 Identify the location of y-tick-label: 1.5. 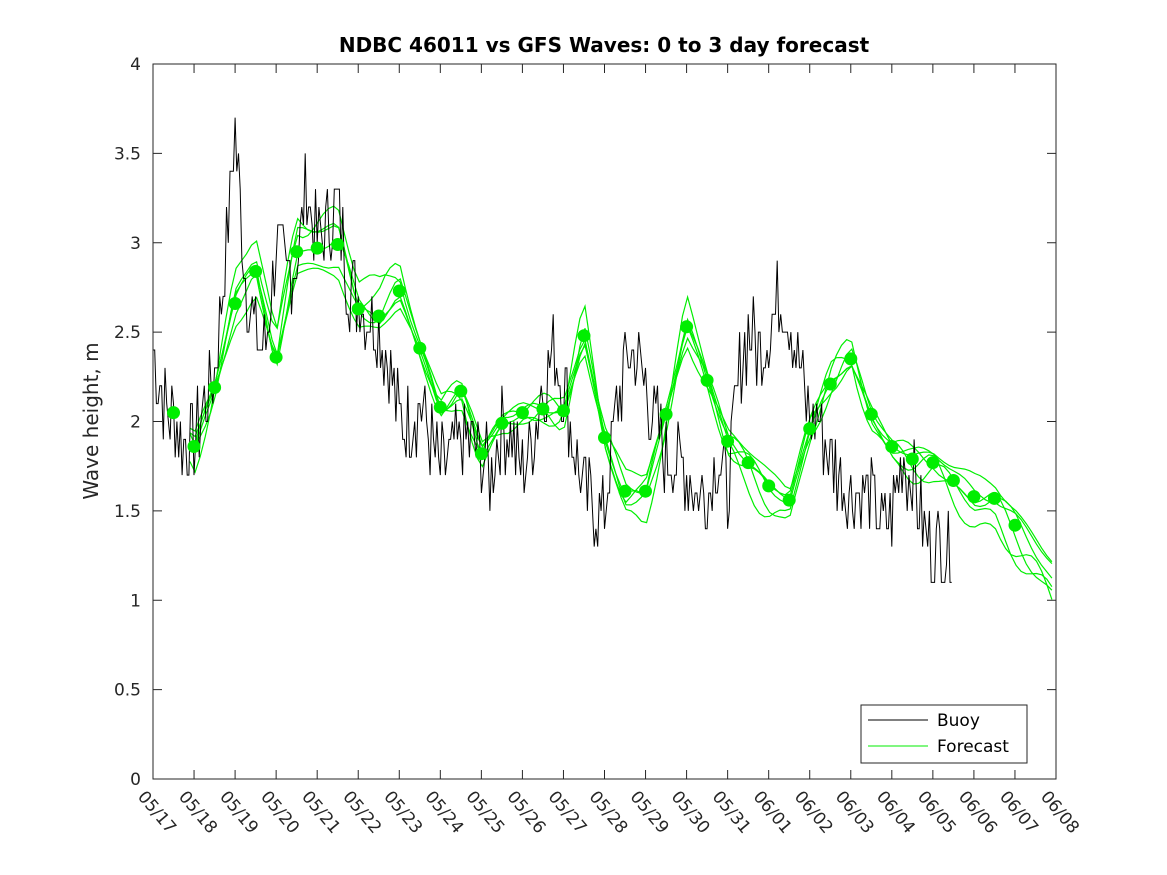
(127, 512).